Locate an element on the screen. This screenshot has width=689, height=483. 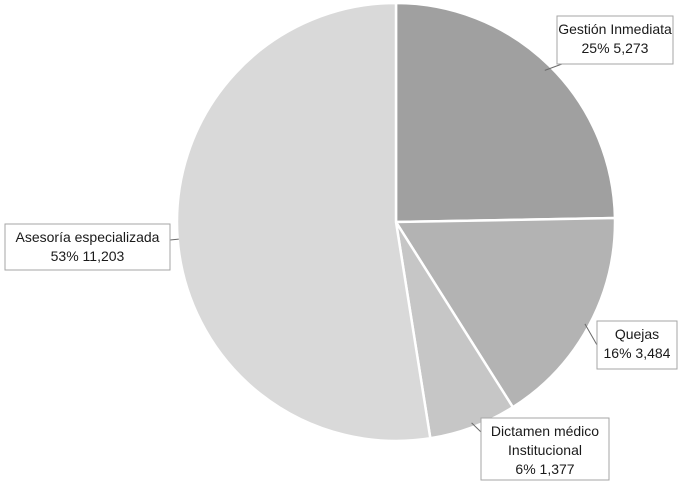
slice-label-2: Dictamen médico Institucional 6% 1,377 is located at coordinates (540, 449).